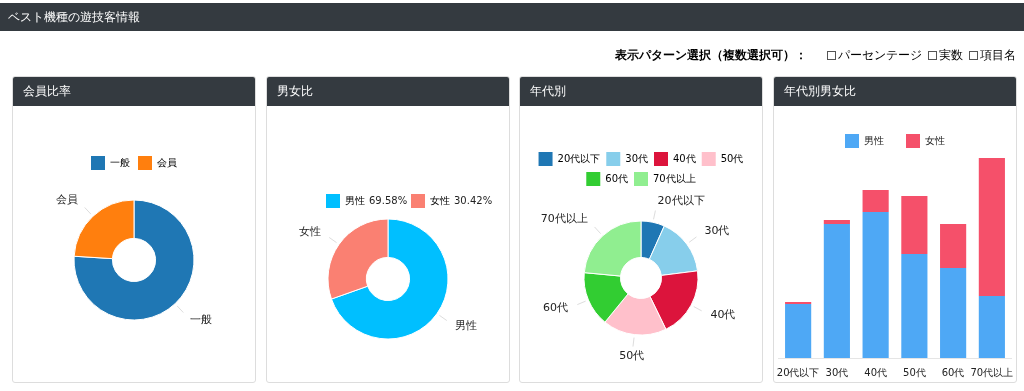 This screenshot has height=391, width=1024. What do you see at coordinates (564, 219) in the screenshot?
I see `slice-label: 70代以上` at bounding box center [564, 219].